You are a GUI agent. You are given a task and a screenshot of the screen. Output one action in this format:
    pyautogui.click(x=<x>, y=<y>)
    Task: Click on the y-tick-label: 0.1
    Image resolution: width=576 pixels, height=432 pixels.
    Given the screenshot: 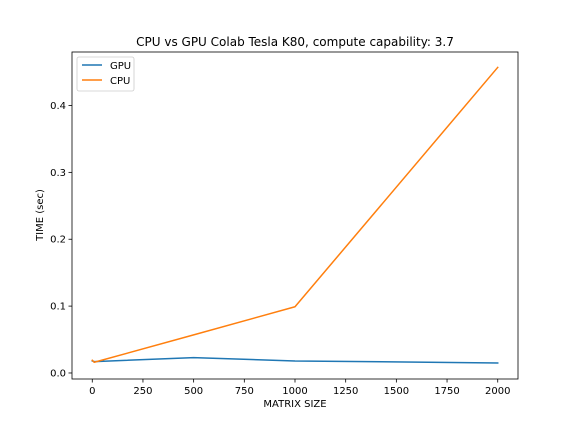 What is the action you would take?
    pyautogui.click(x=58, y=307)
    